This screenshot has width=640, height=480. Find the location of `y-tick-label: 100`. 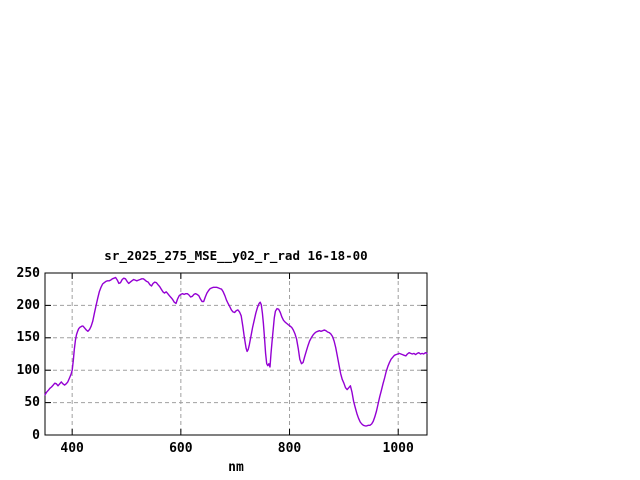

y-tick-label: 100 is located at coordinates (28, 370).